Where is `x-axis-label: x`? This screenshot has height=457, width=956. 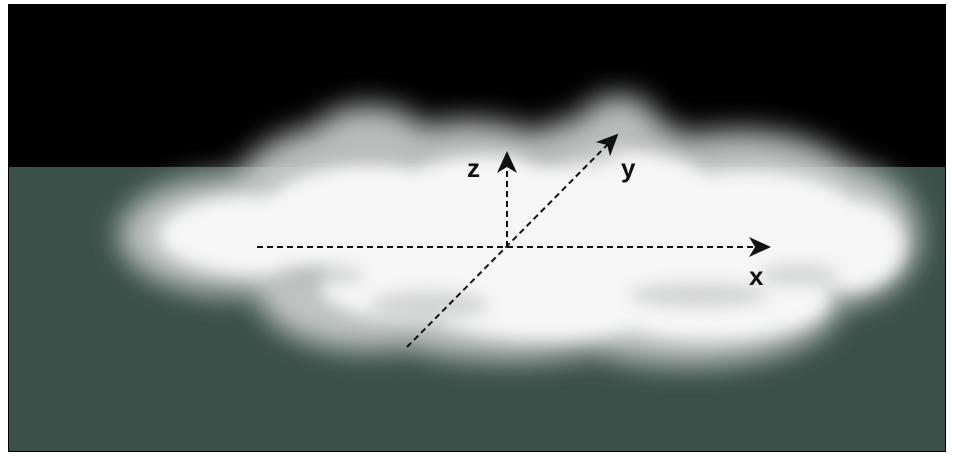 x-axis-label: x is located at coordinates (756, 276).